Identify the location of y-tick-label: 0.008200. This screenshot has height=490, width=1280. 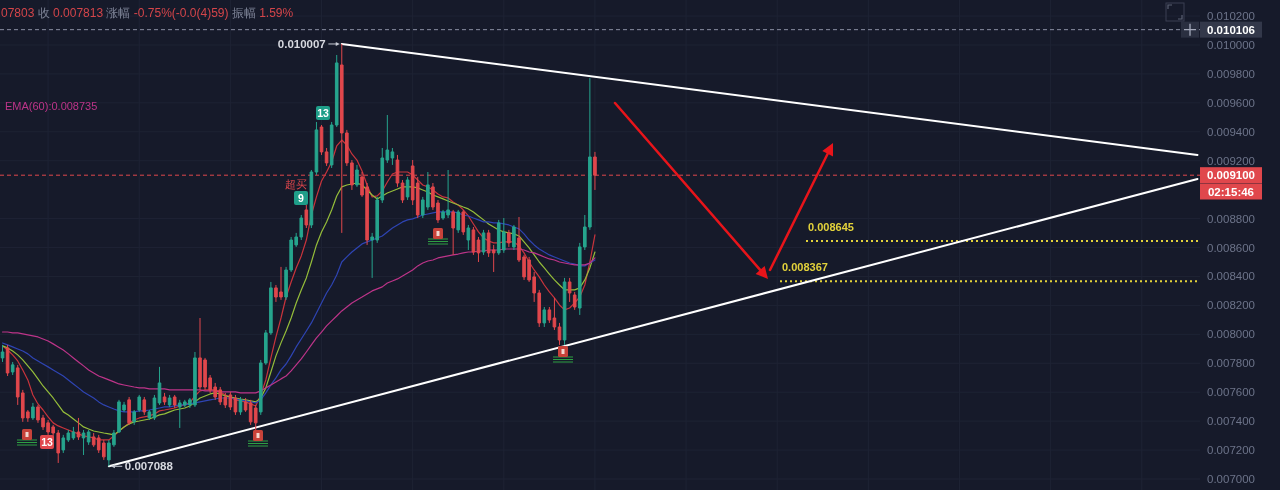
(1231, 305).